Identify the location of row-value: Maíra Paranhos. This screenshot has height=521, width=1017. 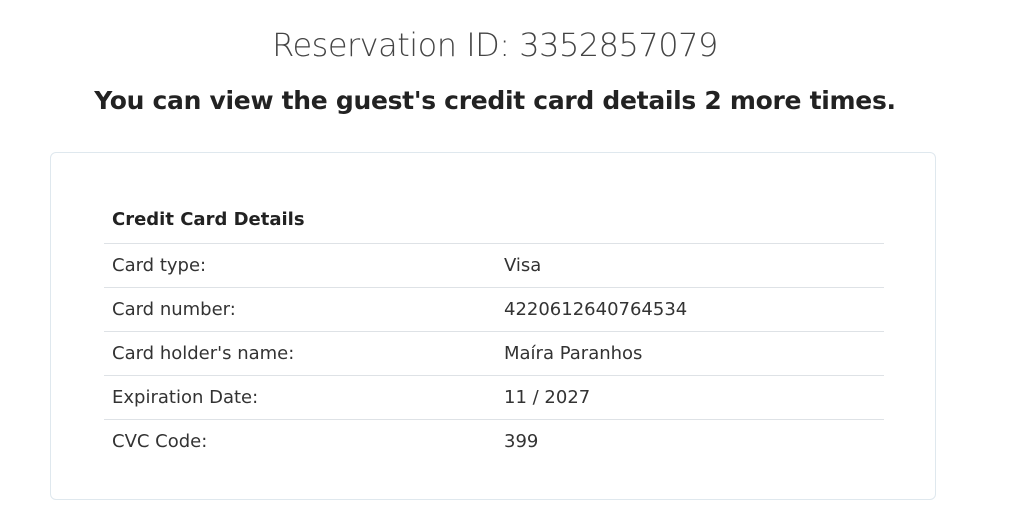
(690, 353).